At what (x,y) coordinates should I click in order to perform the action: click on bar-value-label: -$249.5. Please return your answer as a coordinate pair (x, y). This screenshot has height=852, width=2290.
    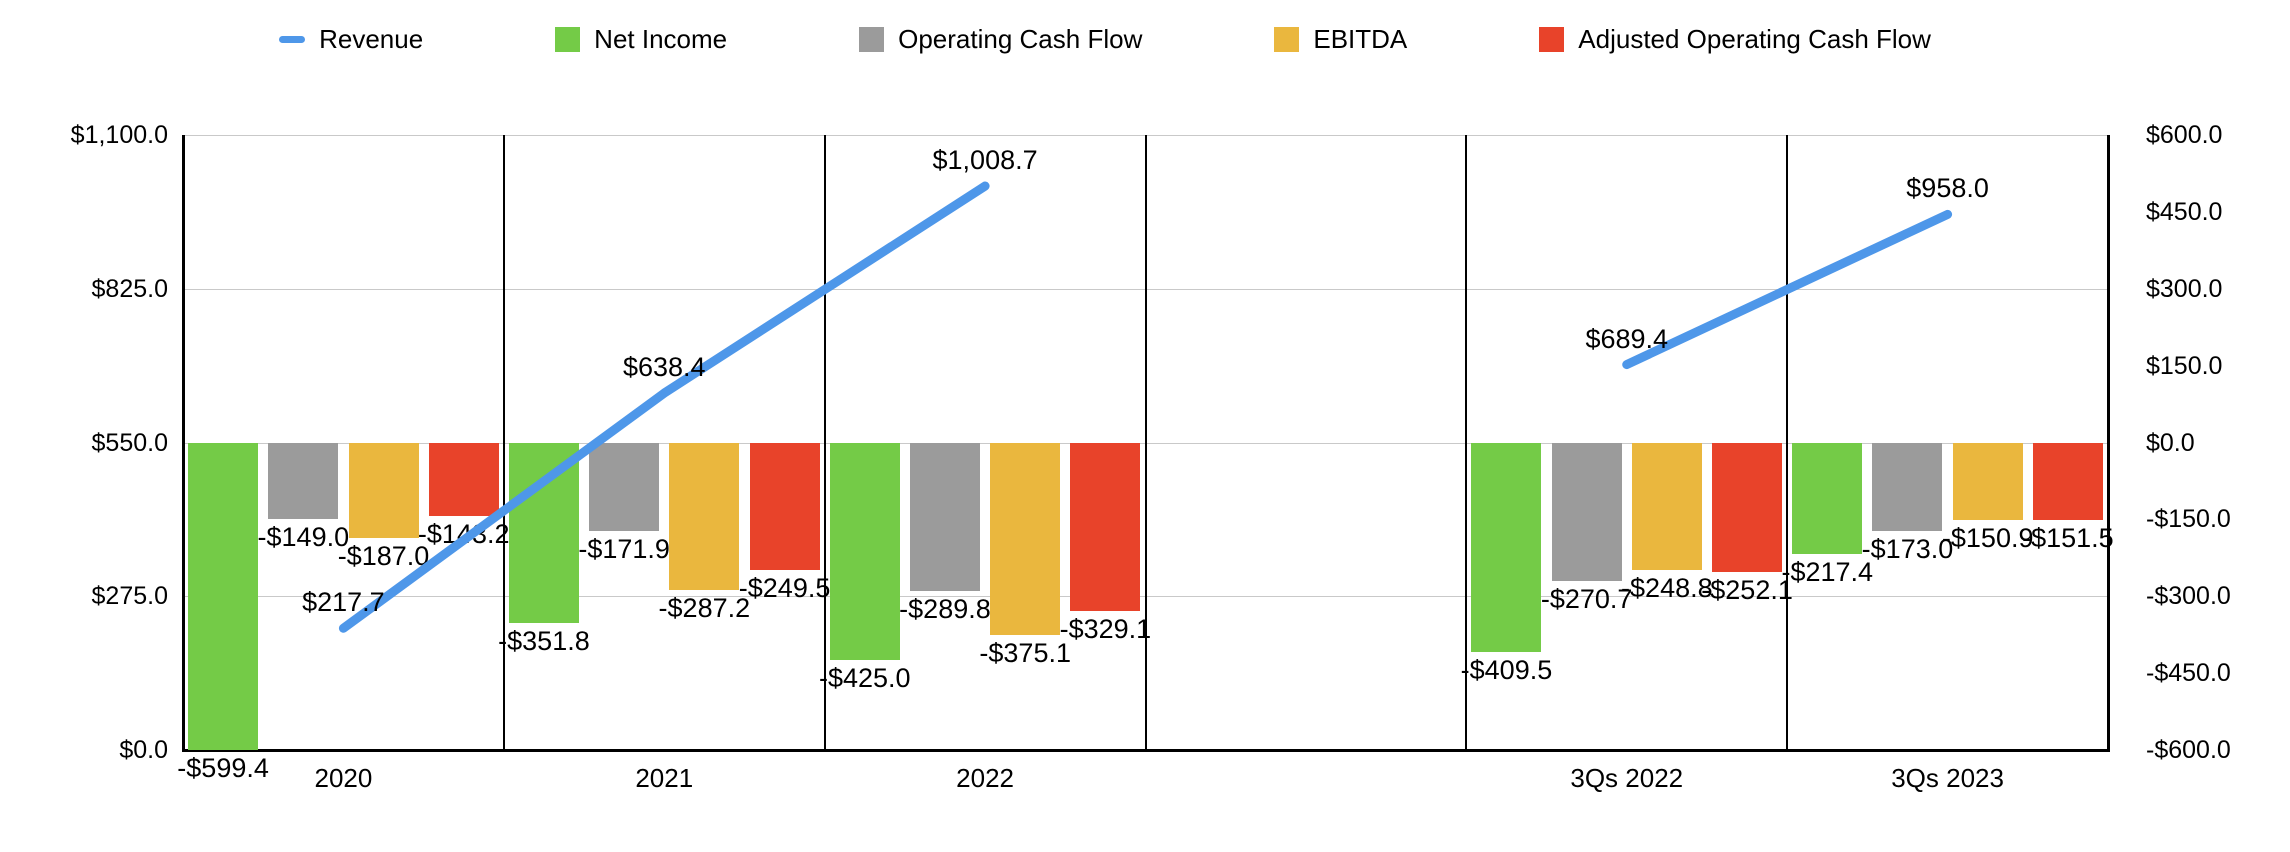
    Looking at the image, I should click on (784, 588).